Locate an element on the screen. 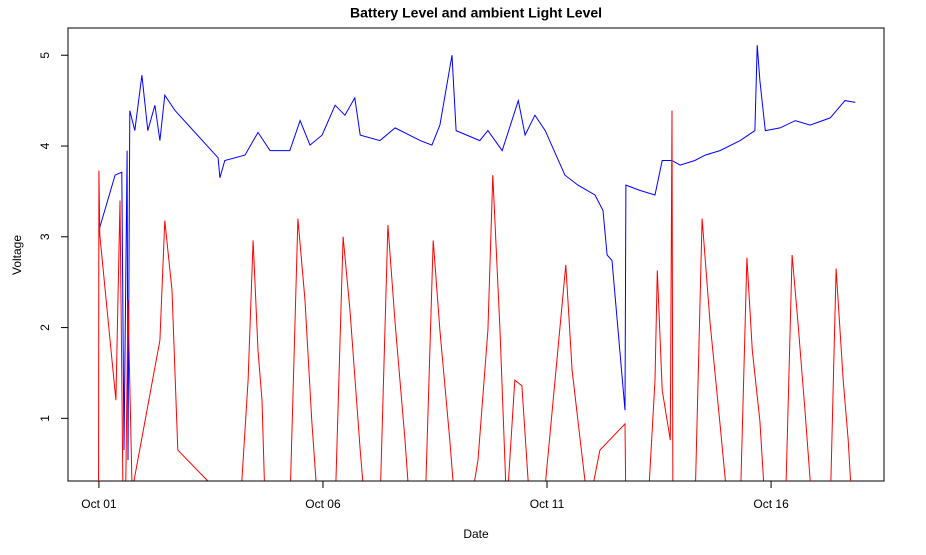  y-tick-label: 1 is located at coordinates (45, 418).